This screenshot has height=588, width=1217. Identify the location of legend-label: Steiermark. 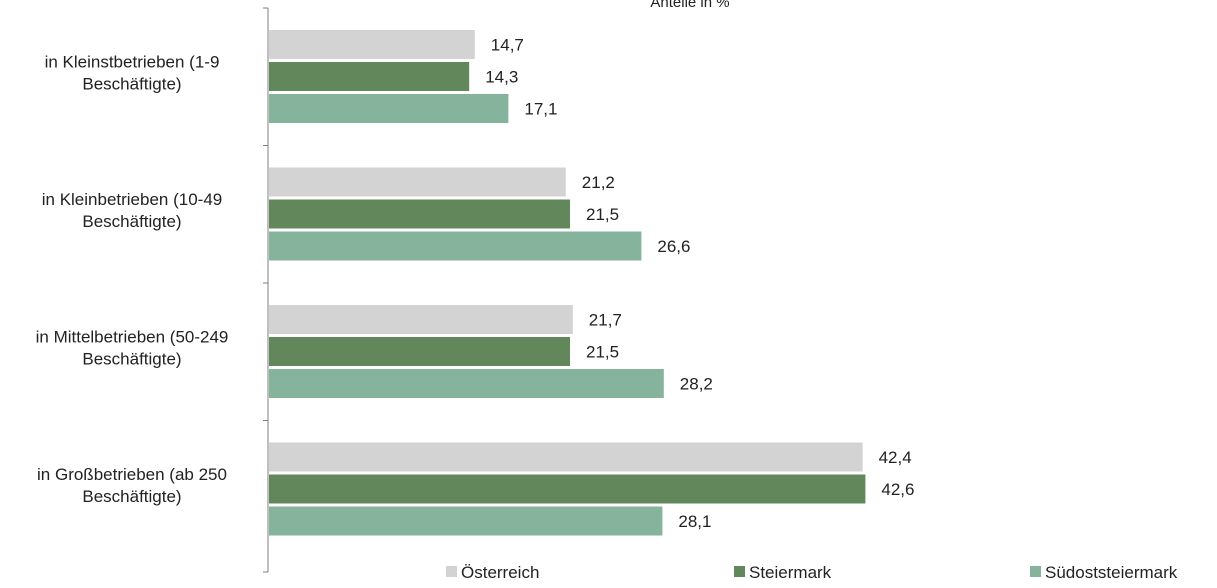
(790, 572).